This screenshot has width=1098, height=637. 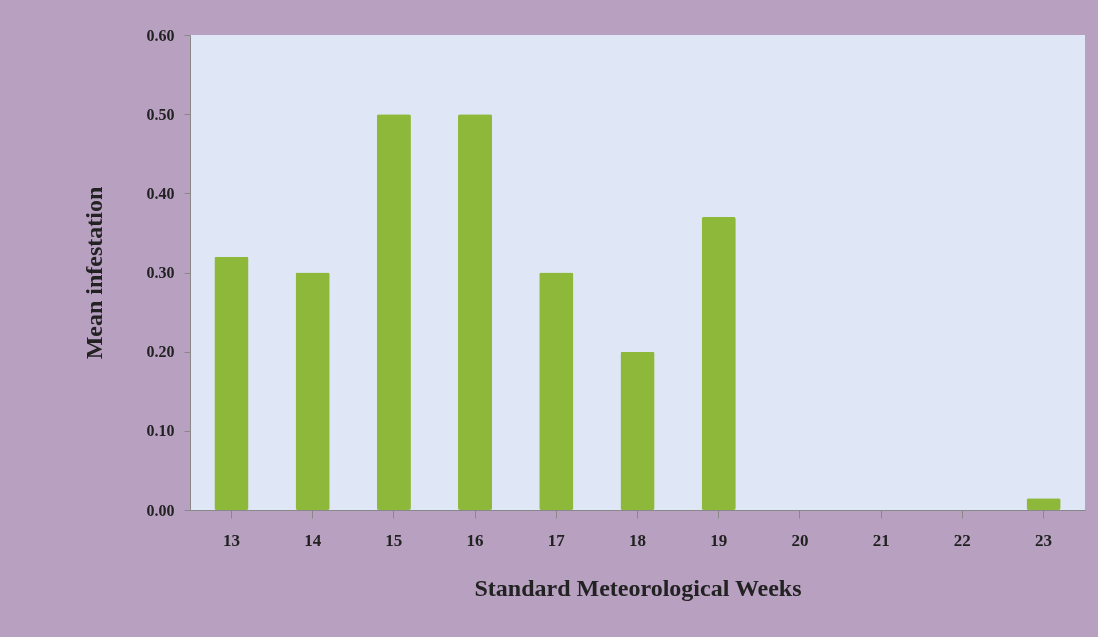 I want to click on y-tick-label: 0.50, so click(x=160, y=114).